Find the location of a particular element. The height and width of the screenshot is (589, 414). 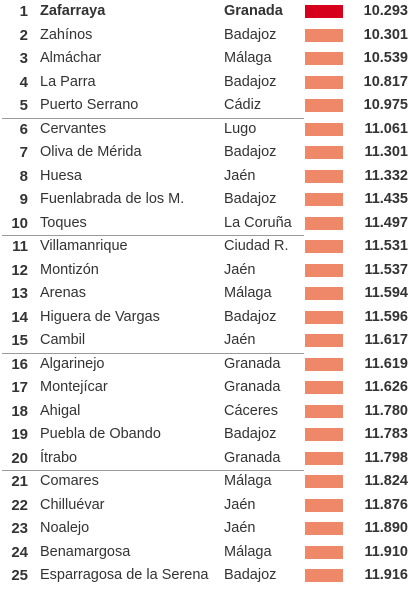

municipality-label: Cambil is located at coordinates (63, 340).